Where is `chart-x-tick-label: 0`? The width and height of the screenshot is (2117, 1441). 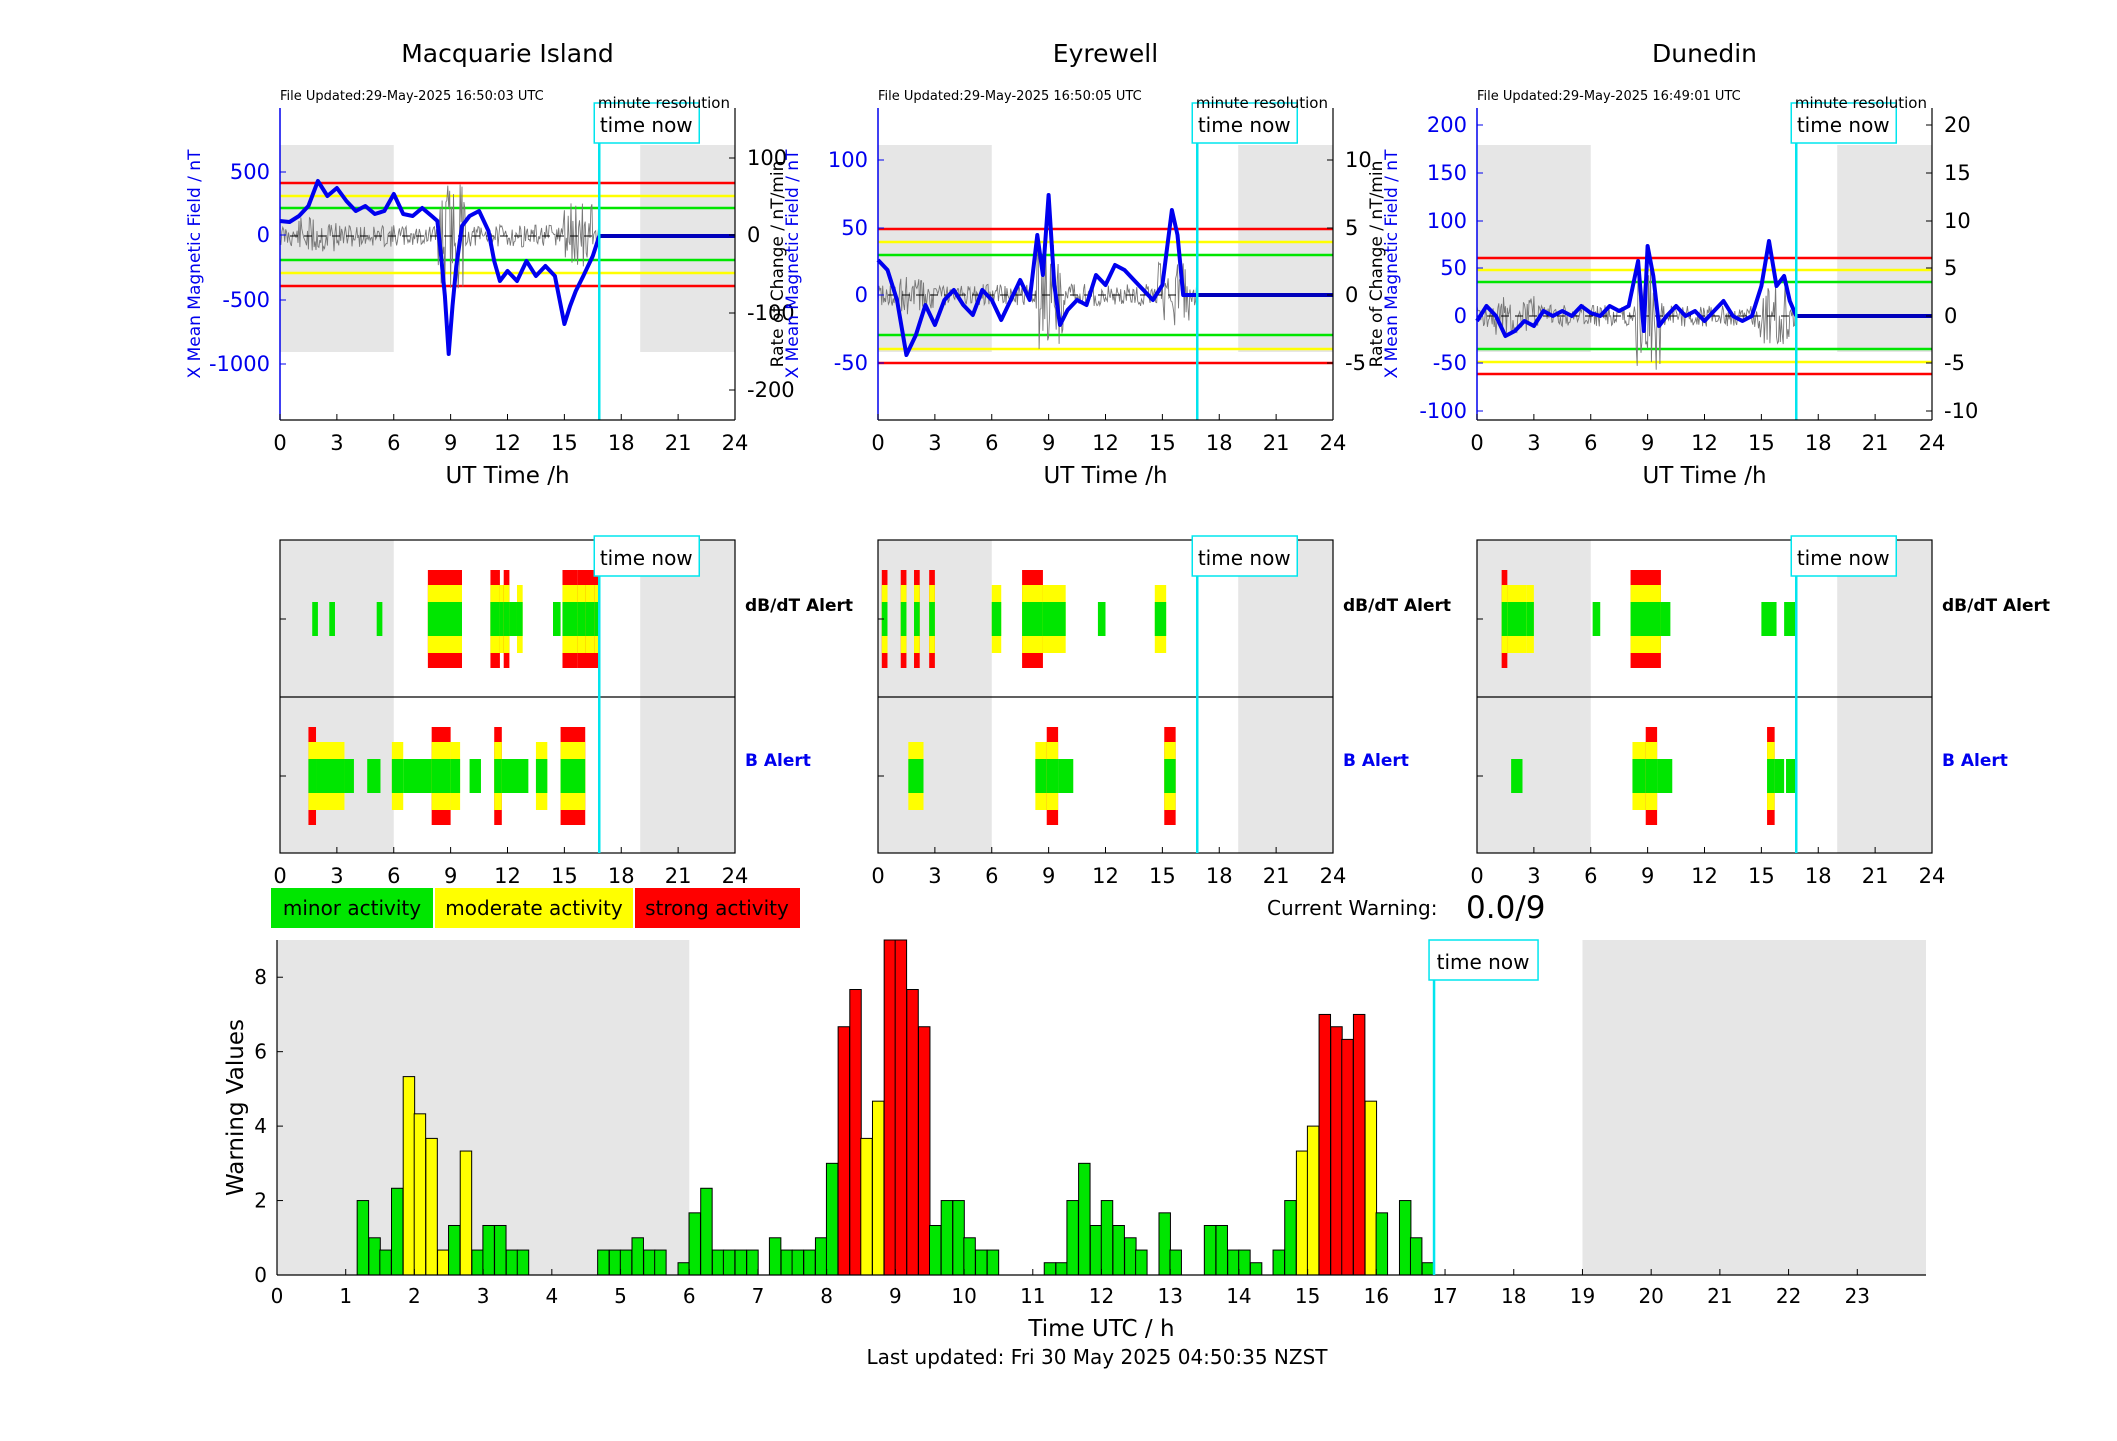
chart-x-tick-label: 0 is located at coordinates (277, 1296).